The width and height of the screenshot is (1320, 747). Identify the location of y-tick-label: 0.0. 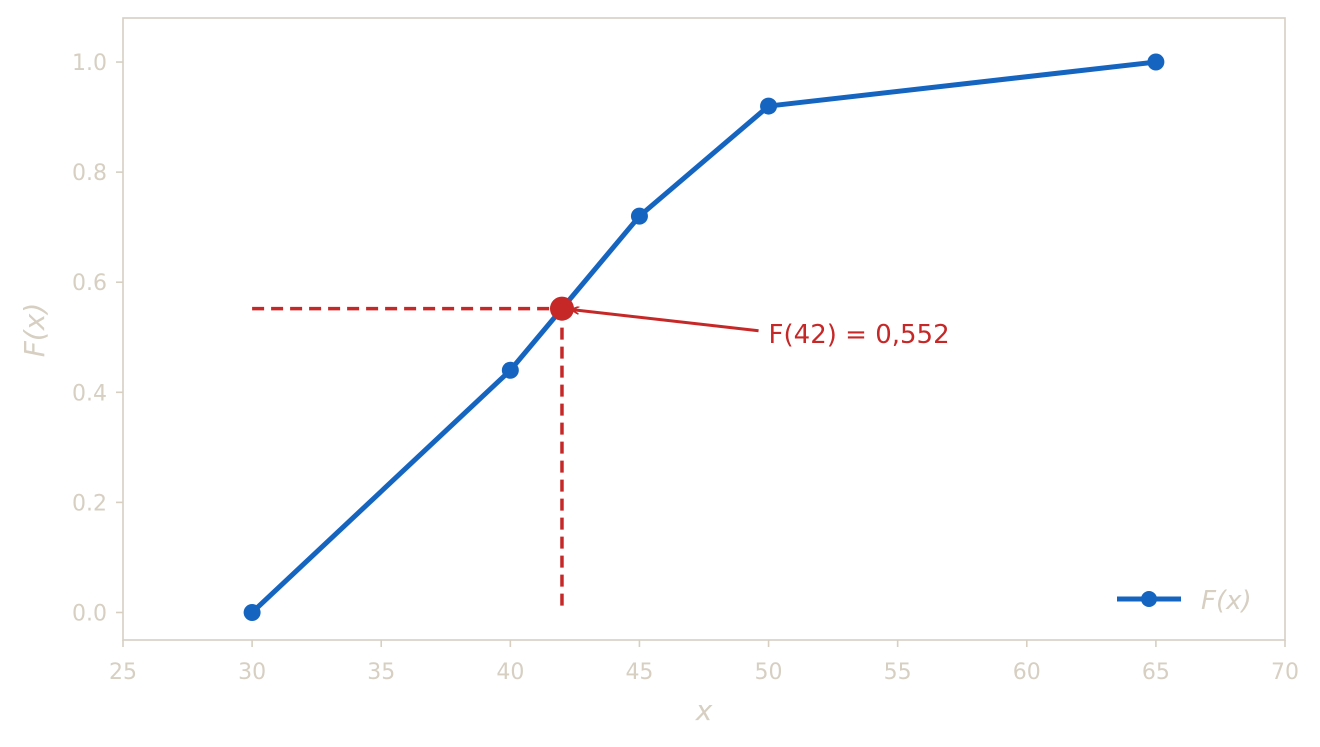
(89, 613).